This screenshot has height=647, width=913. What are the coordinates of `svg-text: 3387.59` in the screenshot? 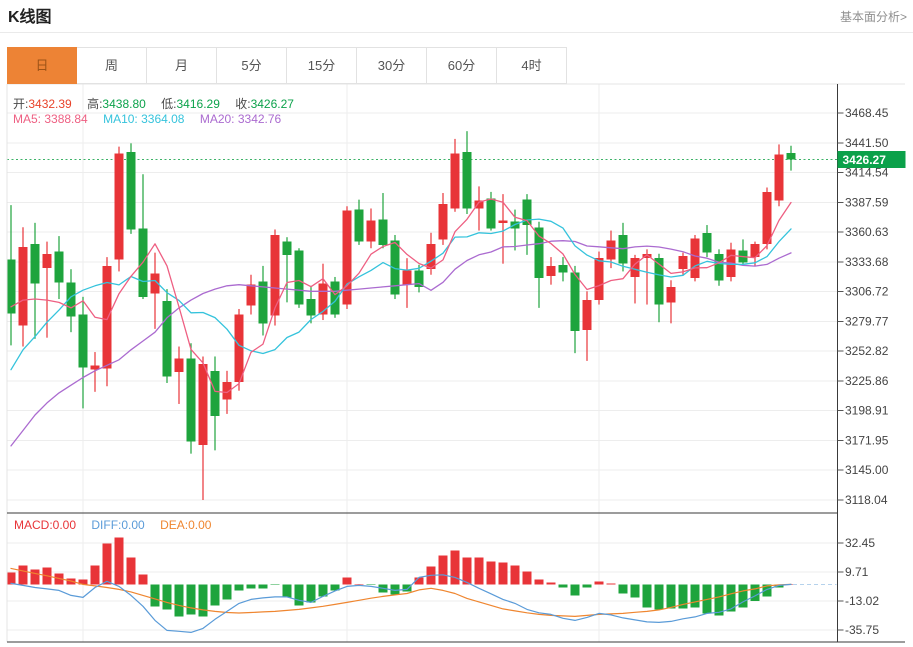 It's located at (867, 202).